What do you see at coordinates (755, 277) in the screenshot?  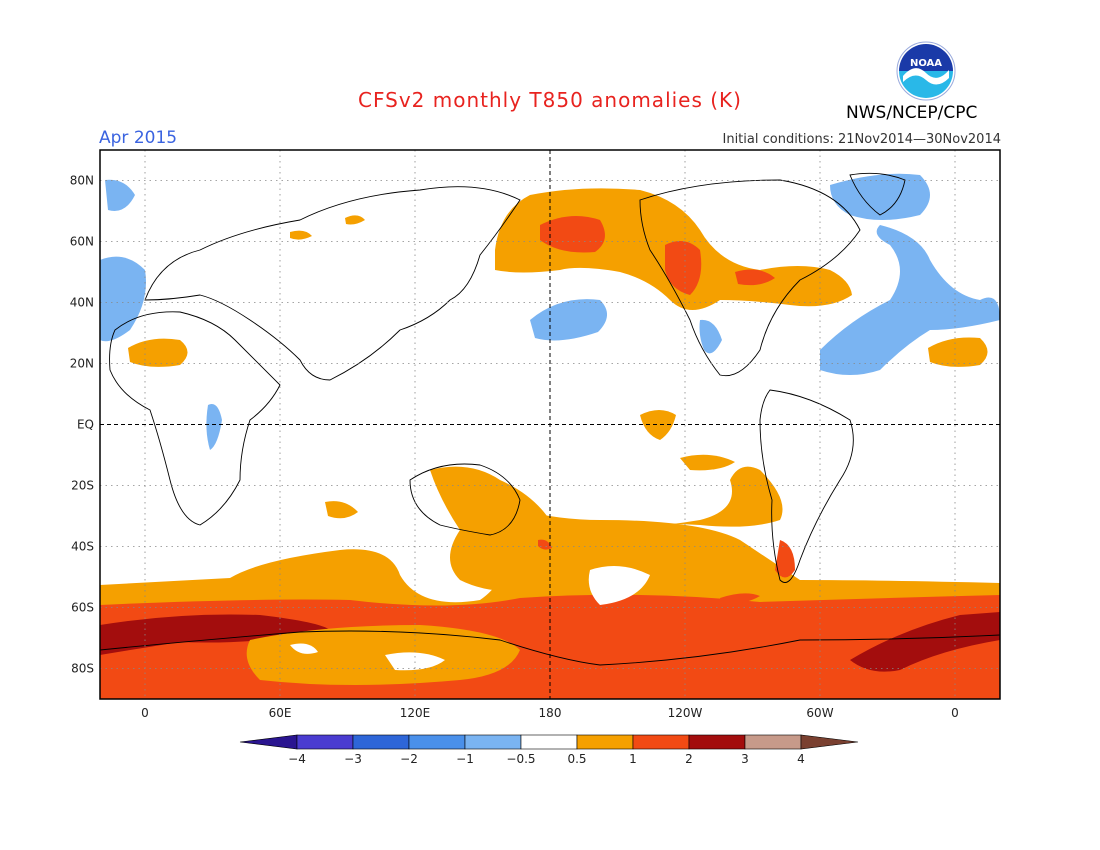 I see `great-lakes-red` at bounding box center [755, 277].